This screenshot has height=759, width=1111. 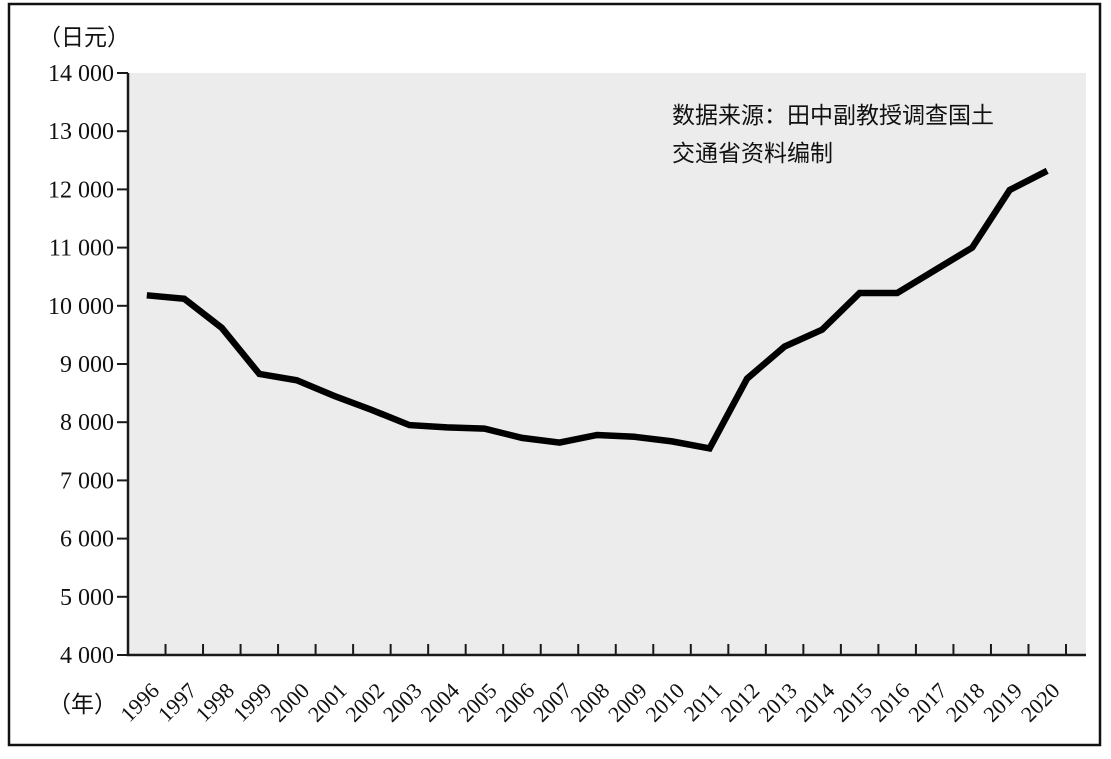 I want to click on x-tick-label: 2012, so click(x=740, y=702).